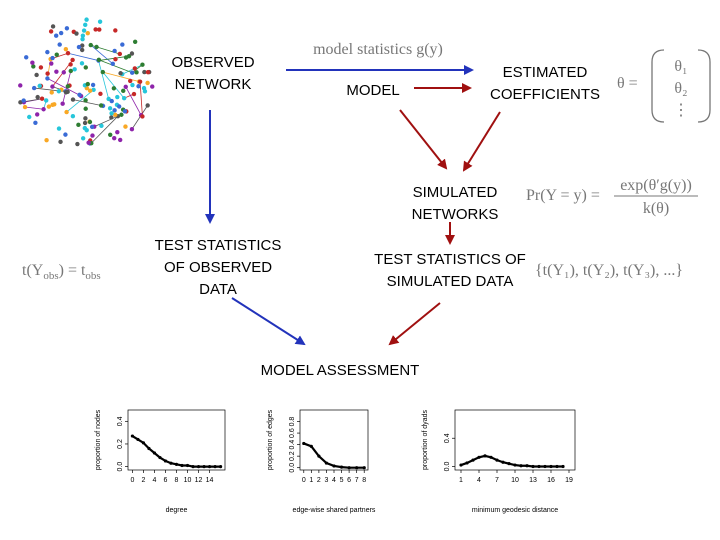 Image resolution: width=720 pixels, height=540 pixels. Describe the element at coordinates (218, 267) in the screenshot. I see `node-label: OF OBSERVED` at that location.